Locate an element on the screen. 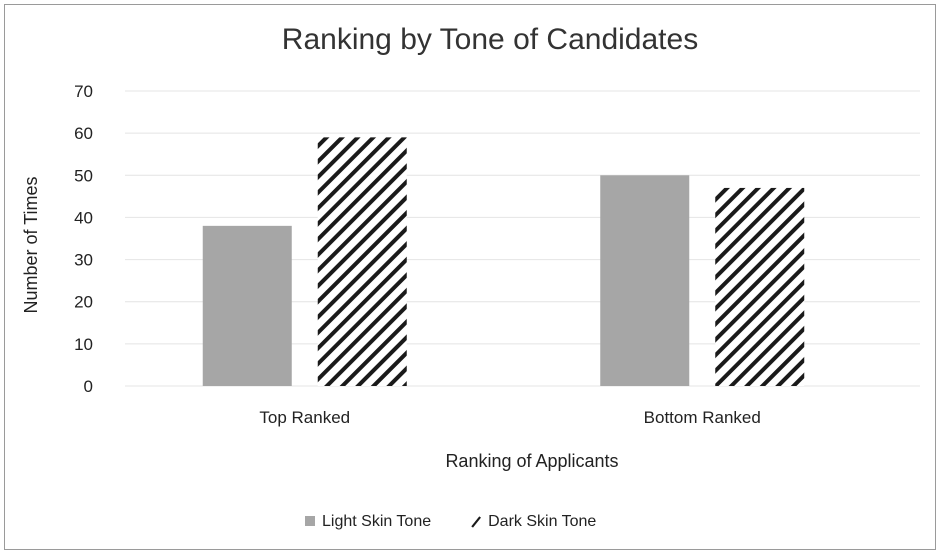 The width and height of the screenshot is (942, 556). x-tick-label: Bottom Ranked is located at coordinates (702, 417).